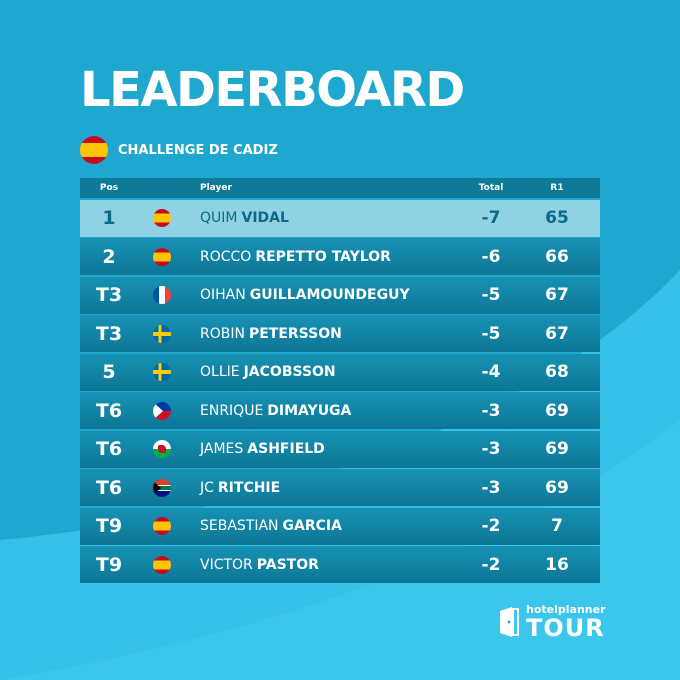 This screenshot has width=680, height=680. Describe the element at coordinates (288, 565) in the screenshot. I see `player-last-name: PASTOR` at that location.